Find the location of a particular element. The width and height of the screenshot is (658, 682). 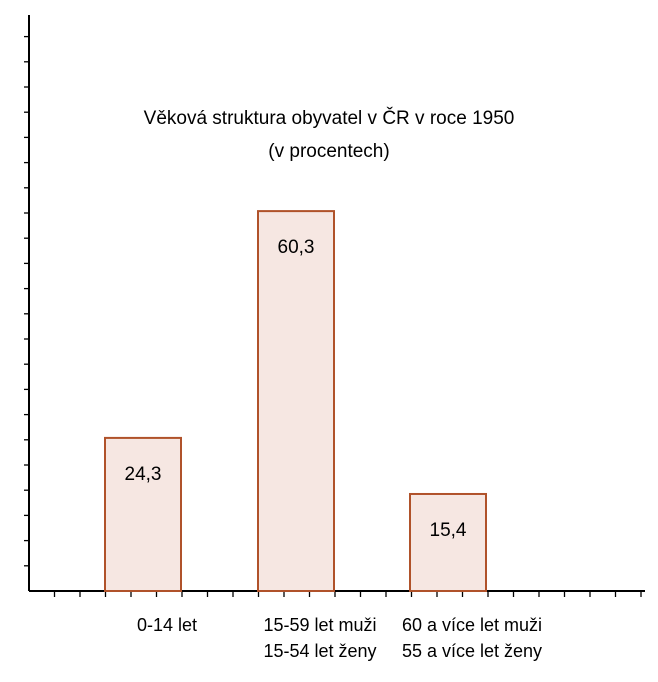

bar-value-label: 60,3 is located at coordinates (296, 247).